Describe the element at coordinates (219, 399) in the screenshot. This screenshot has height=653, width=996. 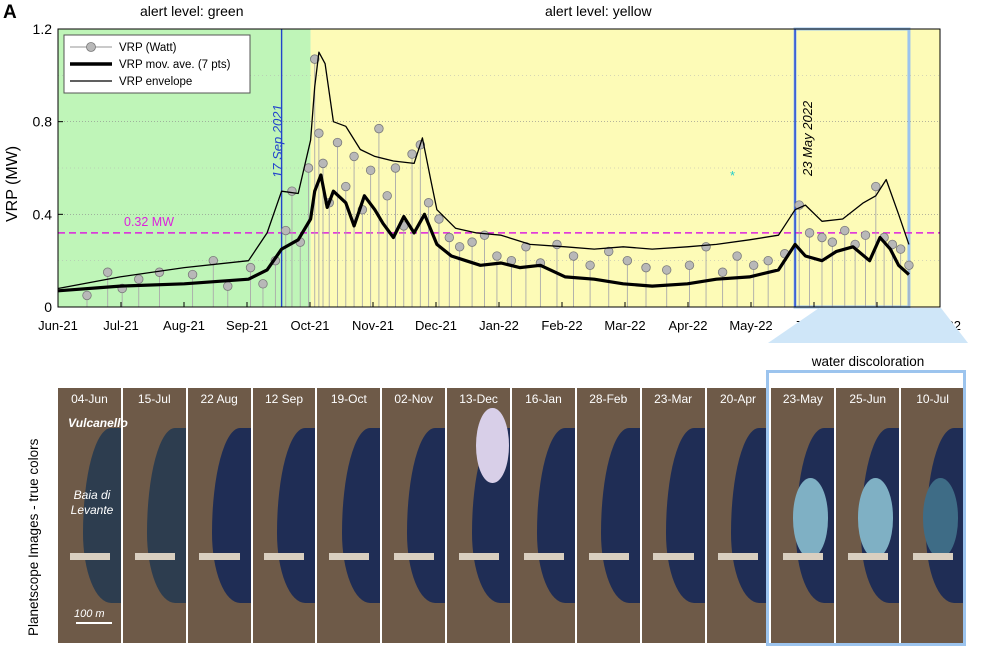
I see `image-date-label: 22 Aug` at that location.